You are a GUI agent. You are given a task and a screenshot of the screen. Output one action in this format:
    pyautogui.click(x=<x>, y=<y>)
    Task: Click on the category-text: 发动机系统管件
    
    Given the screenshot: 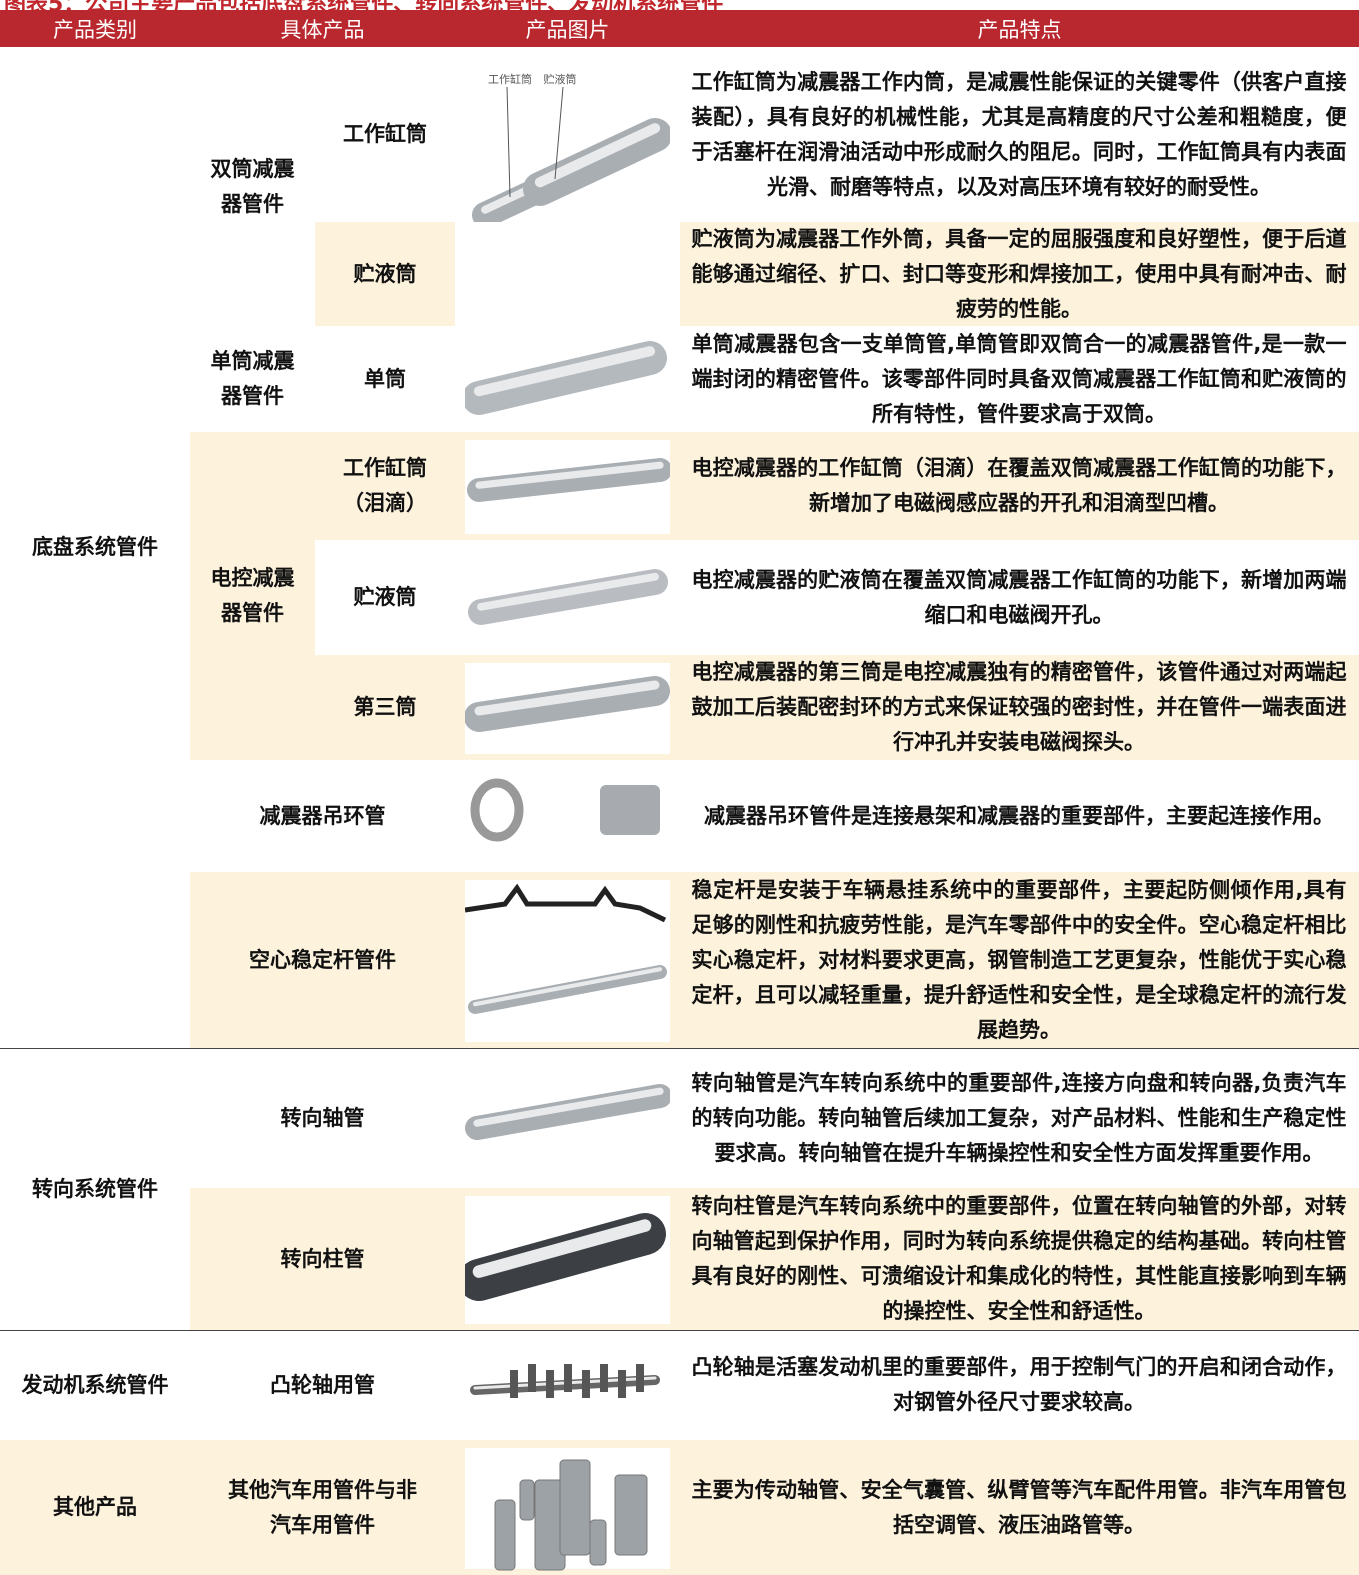 What is the action you would take?
    pyautogui.click(x=95, y=1384)
    